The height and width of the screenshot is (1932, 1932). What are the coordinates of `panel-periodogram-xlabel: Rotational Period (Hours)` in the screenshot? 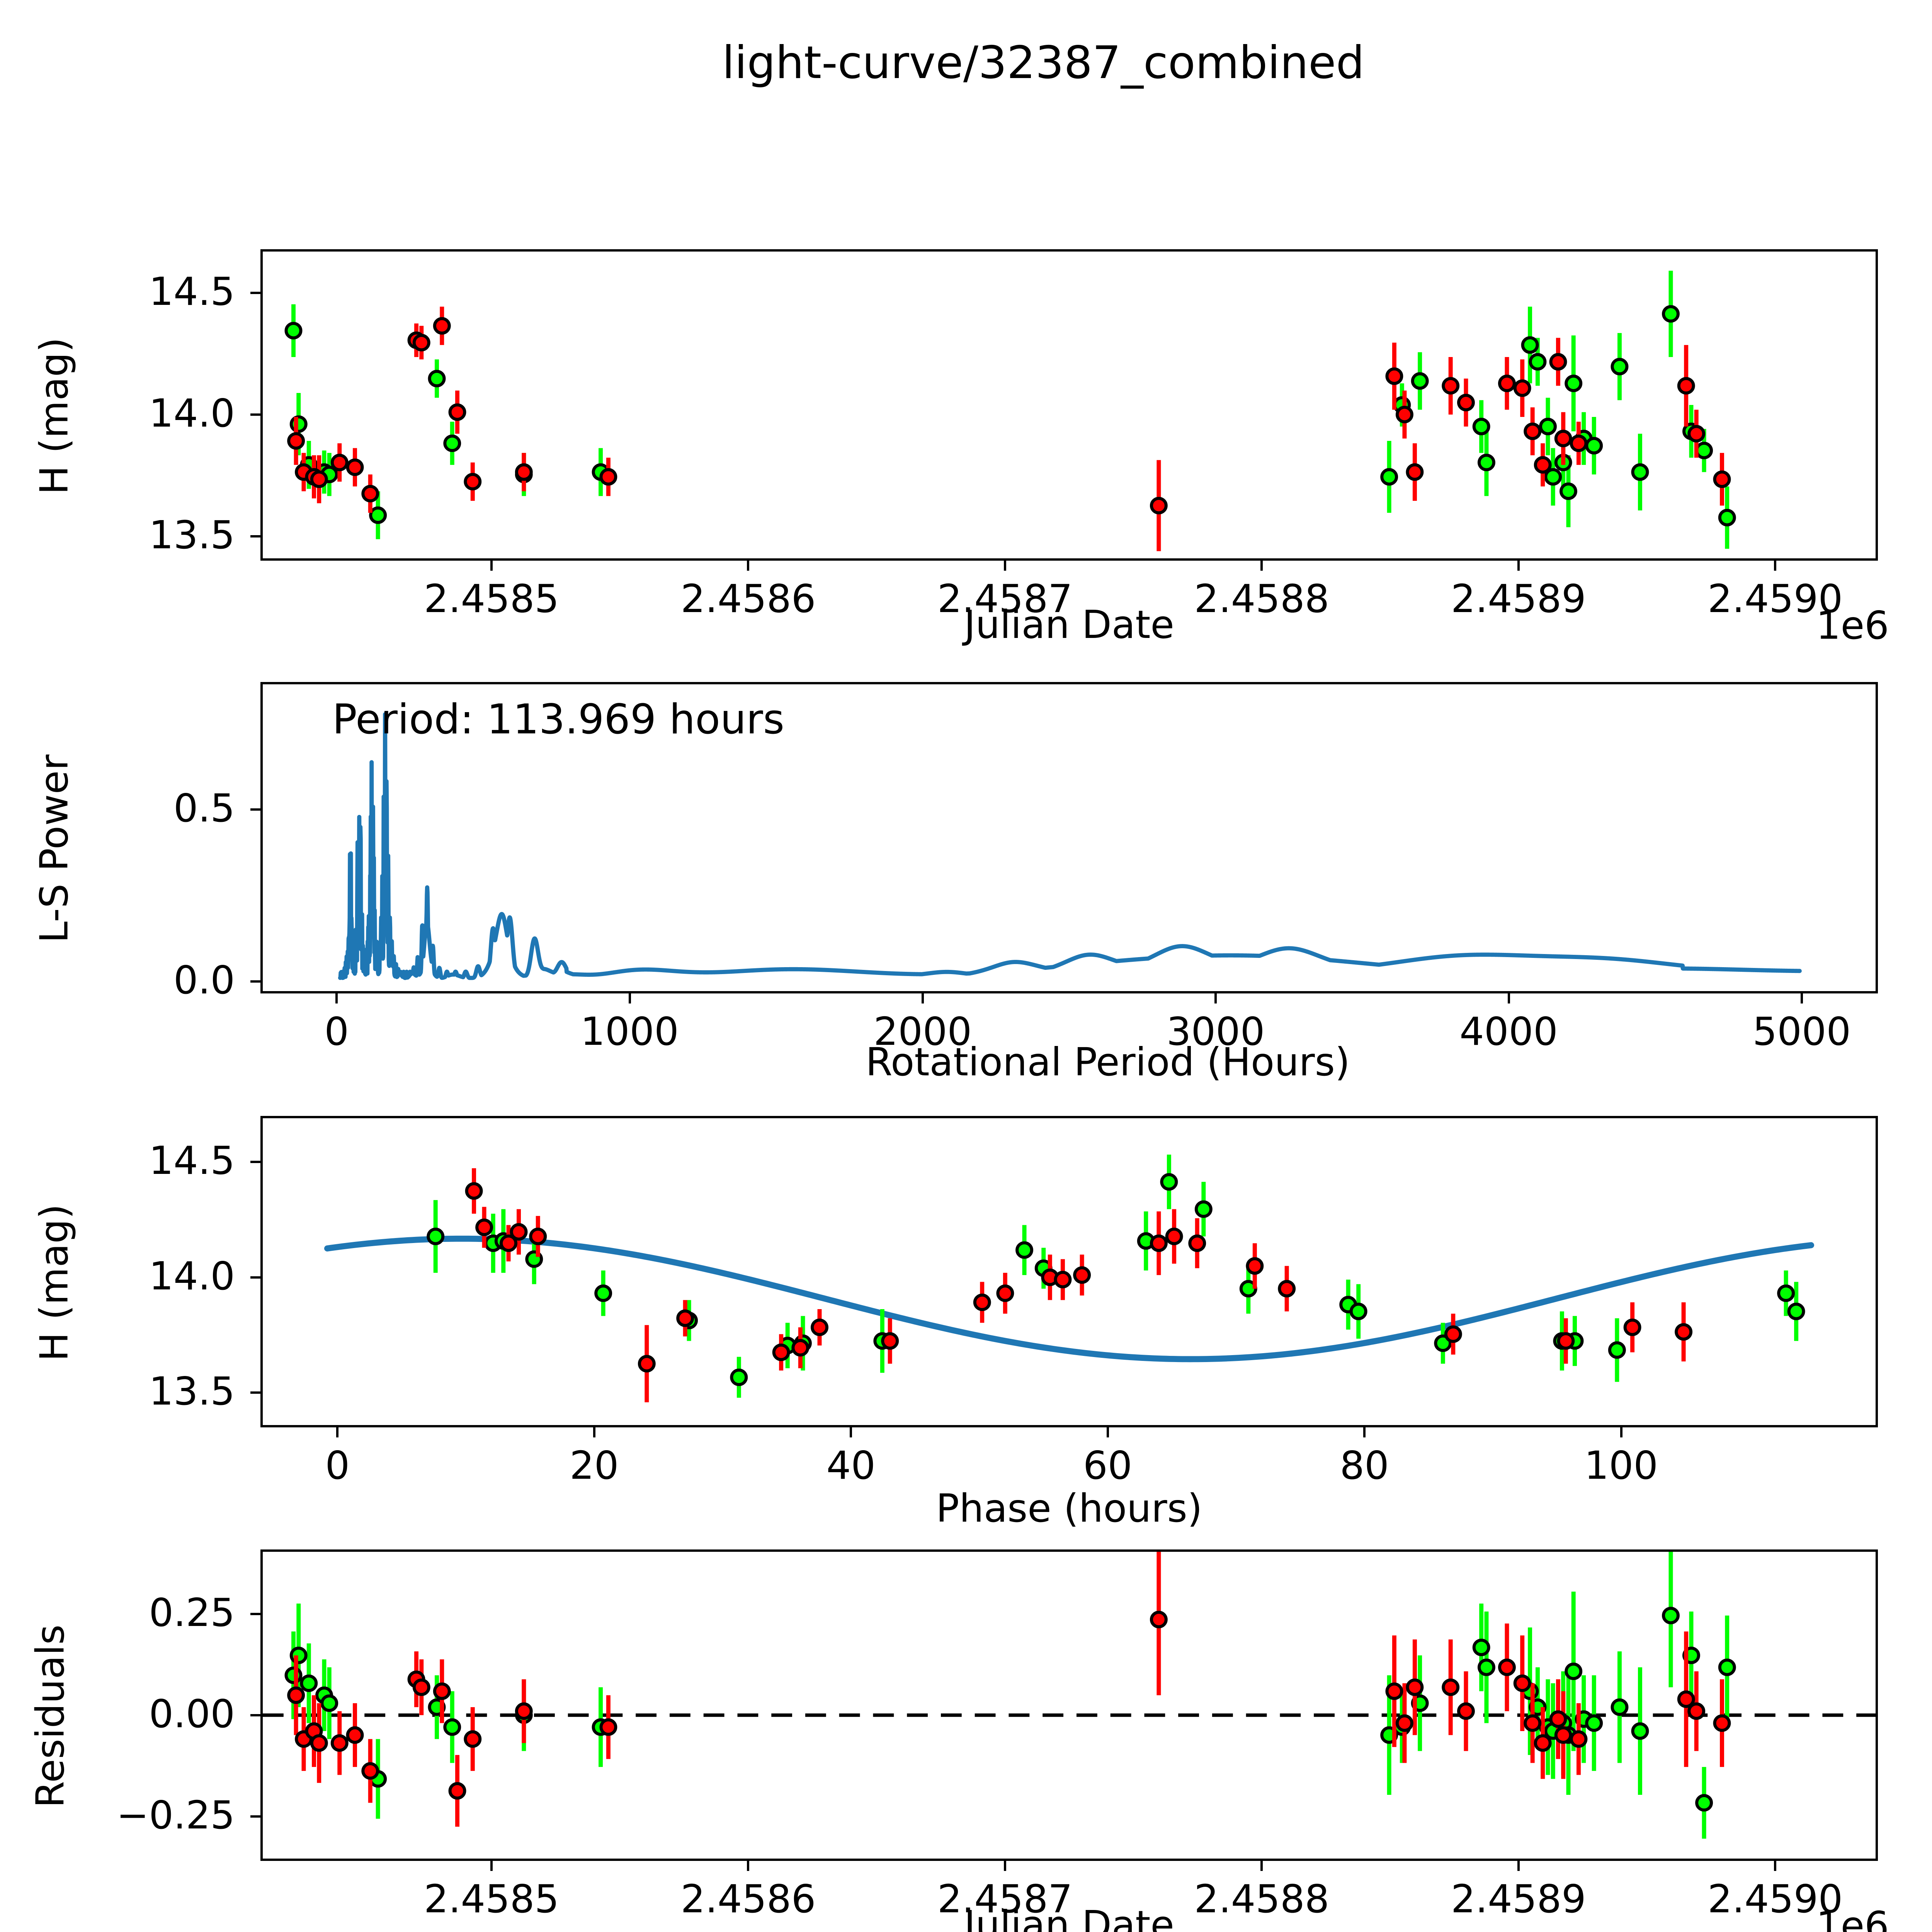 It's located at (1108, 1062).